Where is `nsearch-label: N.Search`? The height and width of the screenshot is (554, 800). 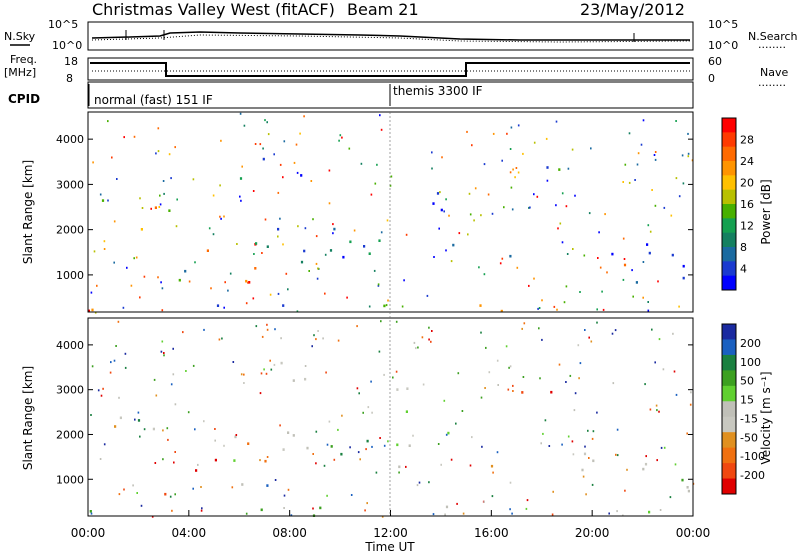 nsearch-label: N.Search is located at coordinates (773, 36).